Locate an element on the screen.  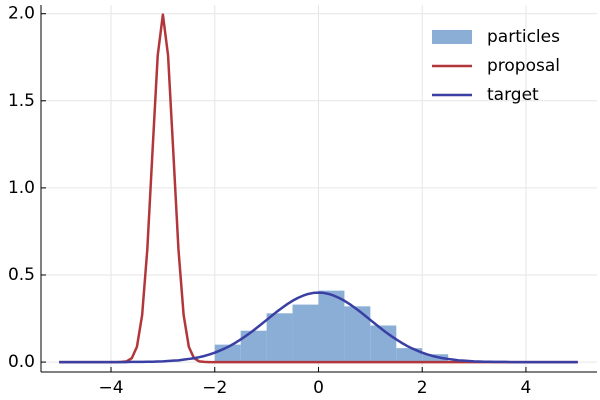
y-tick-label: 0.5 is located at coordinates (21, 275).